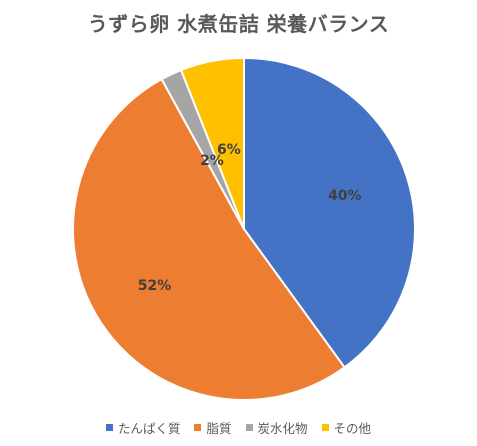  Describe the element at coordinates (238, 427) in the screenshot. I see `legend: たんぱく質 脂質 炭水化物 その他` at that location.